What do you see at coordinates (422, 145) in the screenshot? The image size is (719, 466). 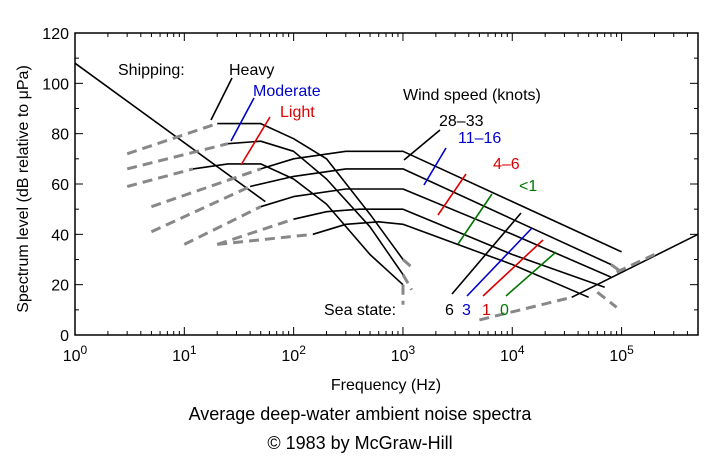 I see `wind-28-33-pointer` at bounding box center [422, 145].